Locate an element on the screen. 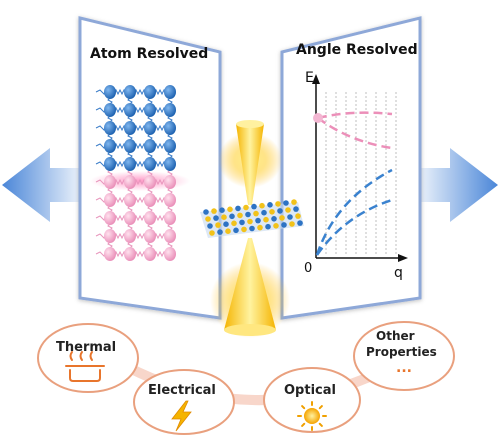 Image resolution: width=500 pixels, height=444 pixels. x-axis-arrowhead is located at coordinates (403, 258).